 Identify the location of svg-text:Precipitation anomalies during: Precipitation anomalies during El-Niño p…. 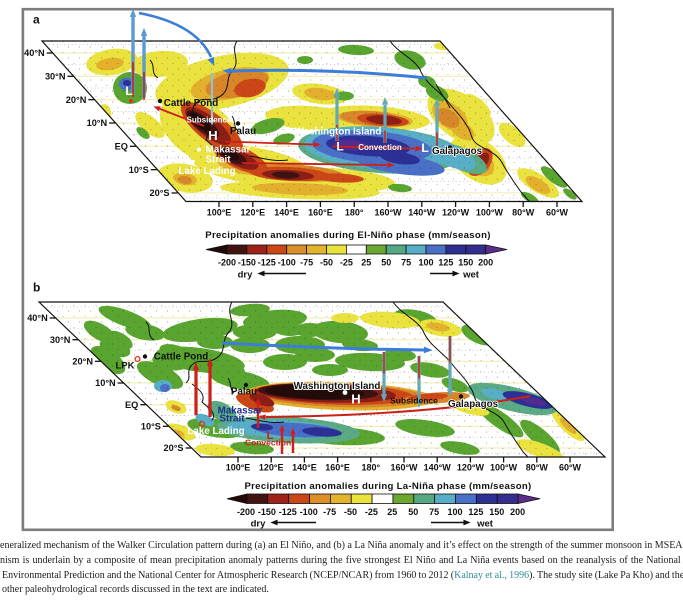
(347, 235).